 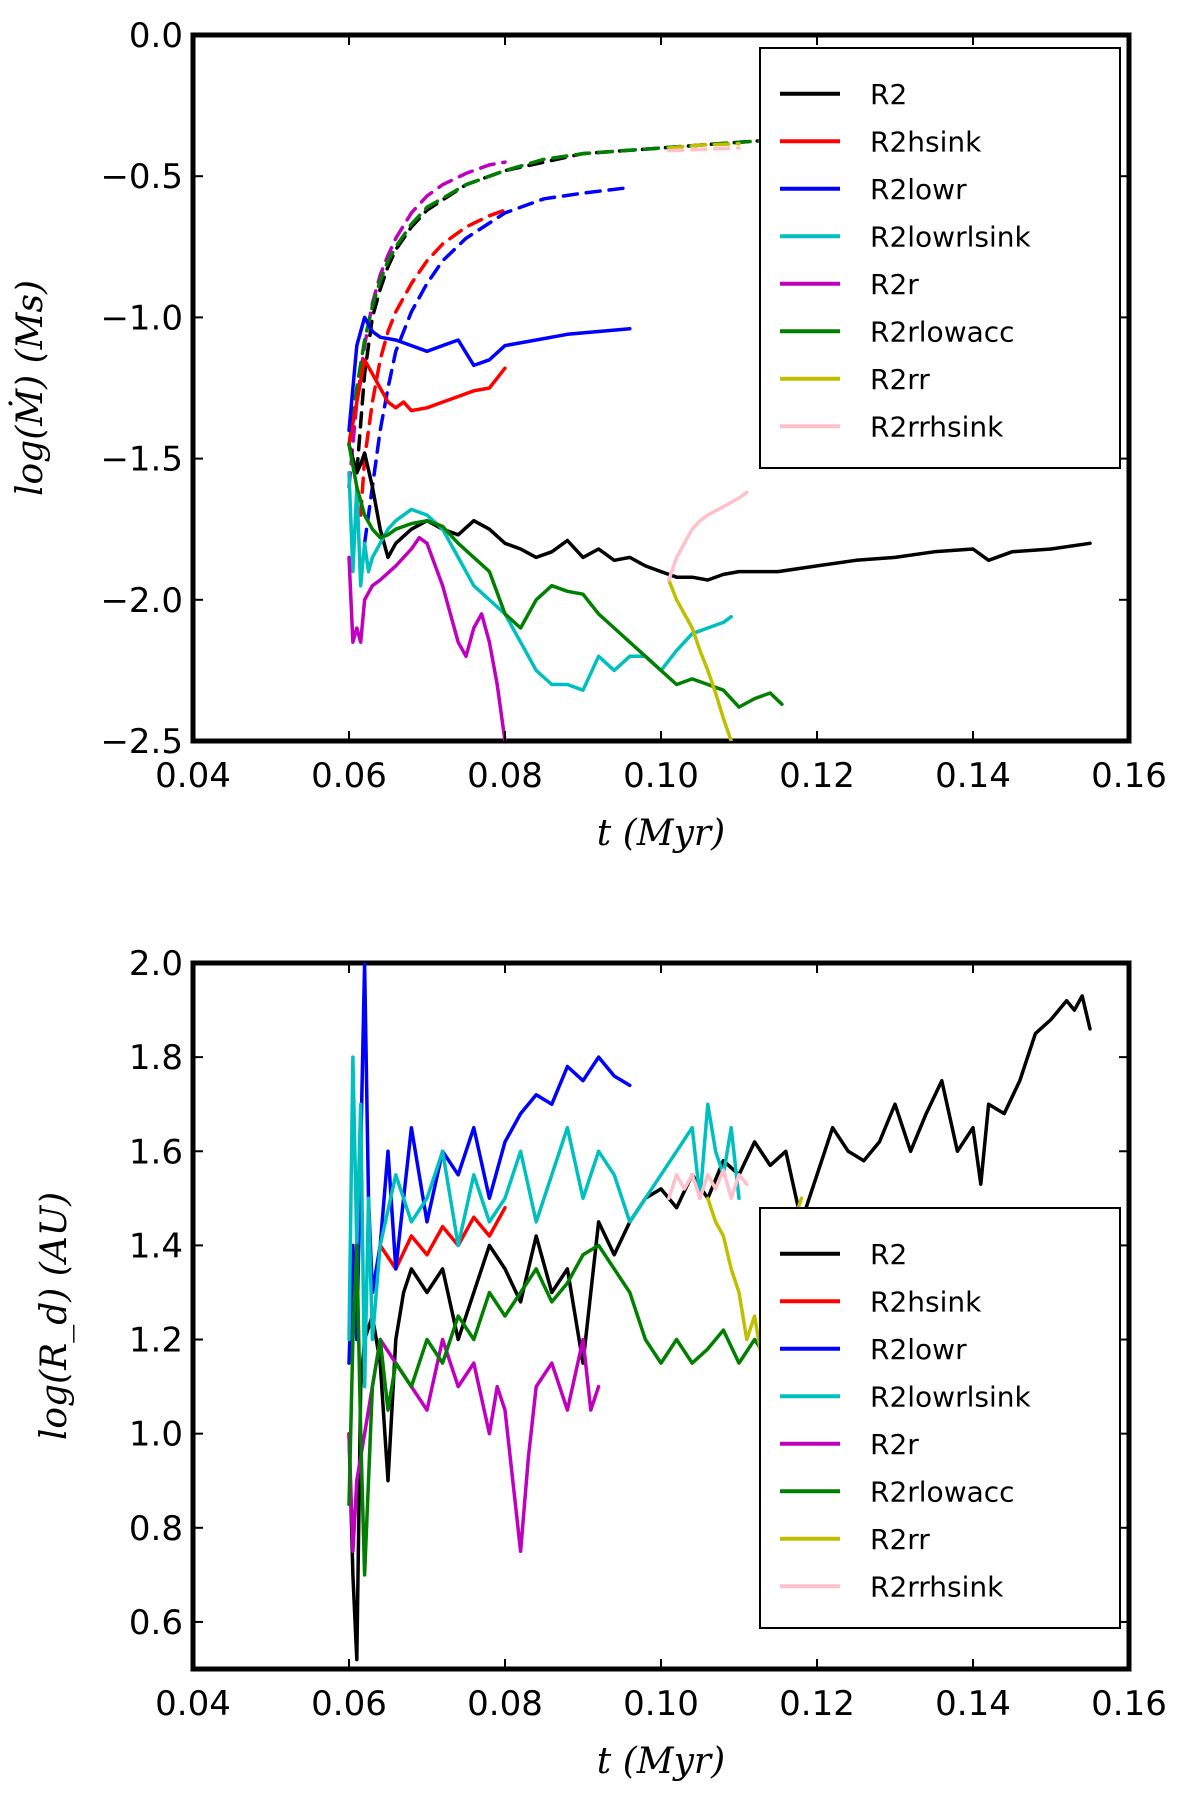 I want to click on mdot-series-r2rrhsink-cumulative-dashed, so click(x=704, y=149).